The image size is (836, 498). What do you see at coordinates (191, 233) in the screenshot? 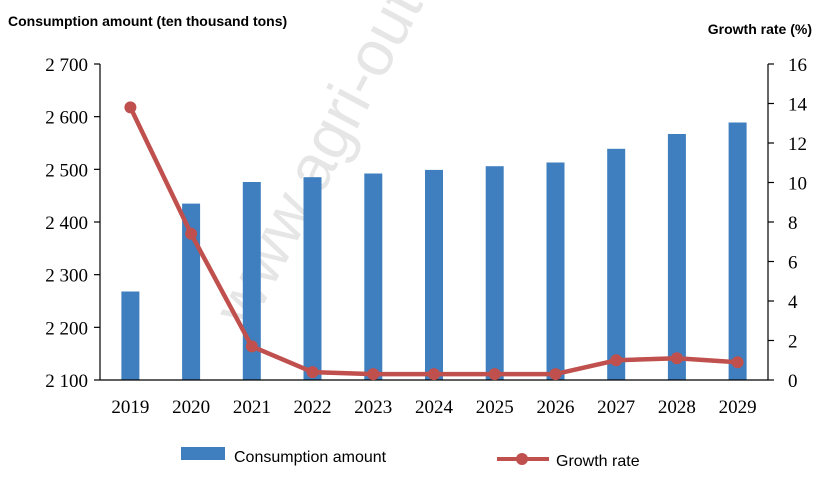
I see `point-2020` at bounding box center [191, 233].